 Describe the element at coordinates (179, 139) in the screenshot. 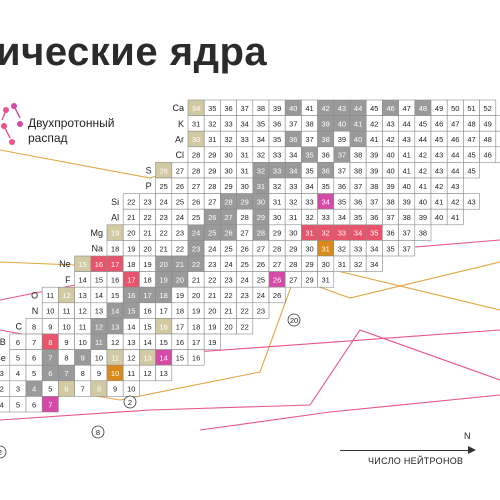

I see `element-symbol: Ar` at that location.